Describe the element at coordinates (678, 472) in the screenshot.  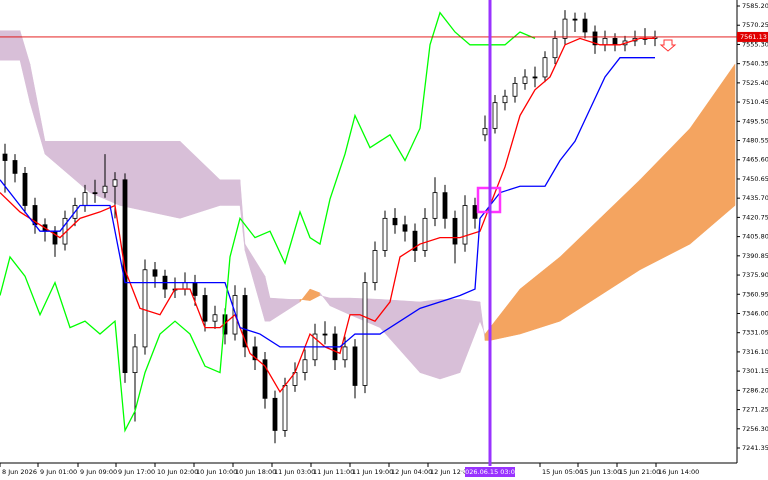
I see `x-tick-label: 16 Jun 14:00` at that location.